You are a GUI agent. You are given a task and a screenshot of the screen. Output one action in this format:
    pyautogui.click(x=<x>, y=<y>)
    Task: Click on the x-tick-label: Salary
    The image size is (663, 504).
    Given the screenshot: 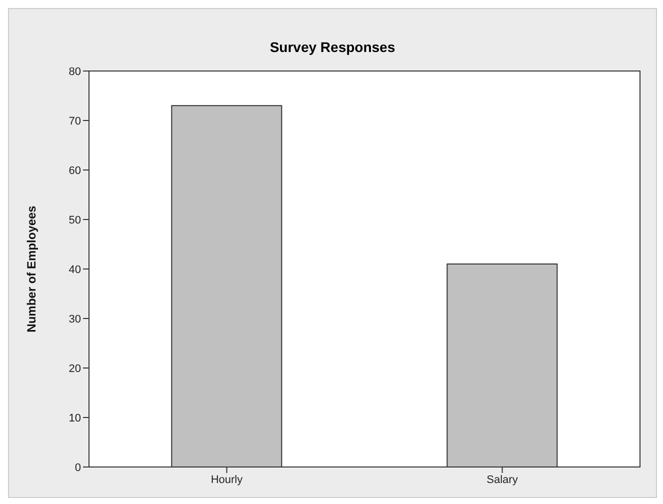 What is the action you would take?
    pyautogui.click(x=502, y=480)
    